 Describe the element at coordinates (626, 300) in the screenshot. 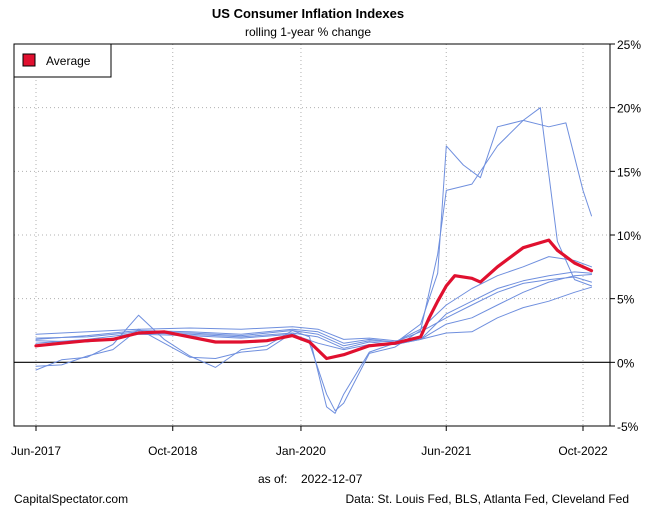

I see `y-tick-label: 5%` at that location.